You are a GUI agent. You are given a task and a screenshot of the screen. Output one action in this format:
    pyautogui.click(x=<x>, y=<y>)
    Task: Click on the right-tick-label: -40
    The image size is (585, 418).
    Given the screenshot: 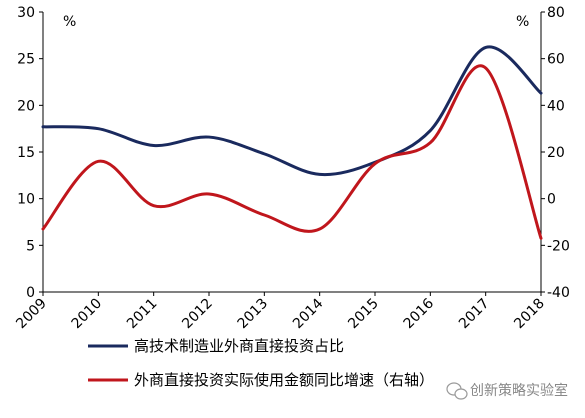 What is the action you would take?
    pyautogui.click(x=558, y=293)
    